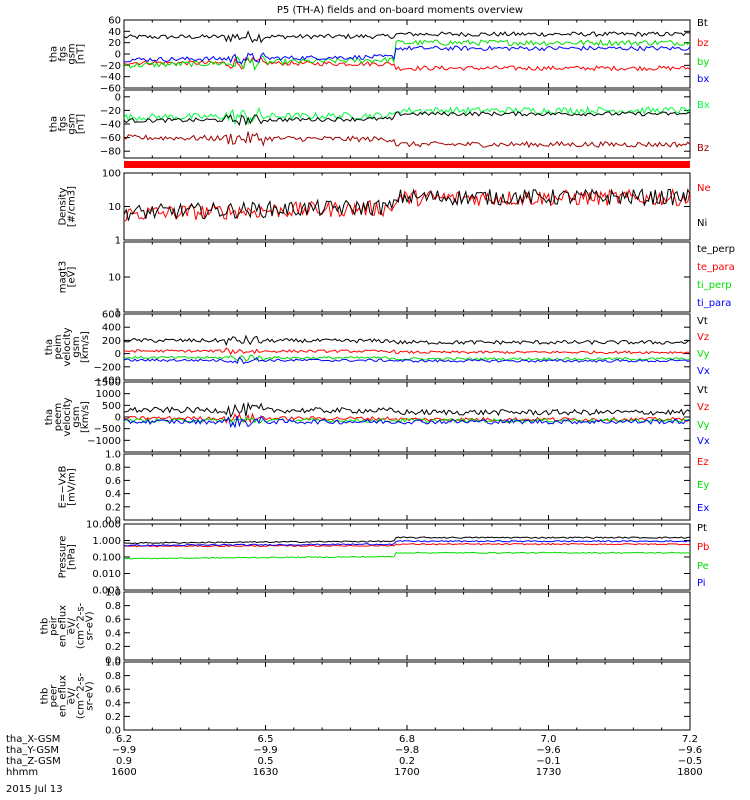 The width and height of the screenshot is (750, 800). What do you see at coordinates (703, 105) in the screenshot?
I see `legend-bx: Bx` at bounding box center [703, 105].